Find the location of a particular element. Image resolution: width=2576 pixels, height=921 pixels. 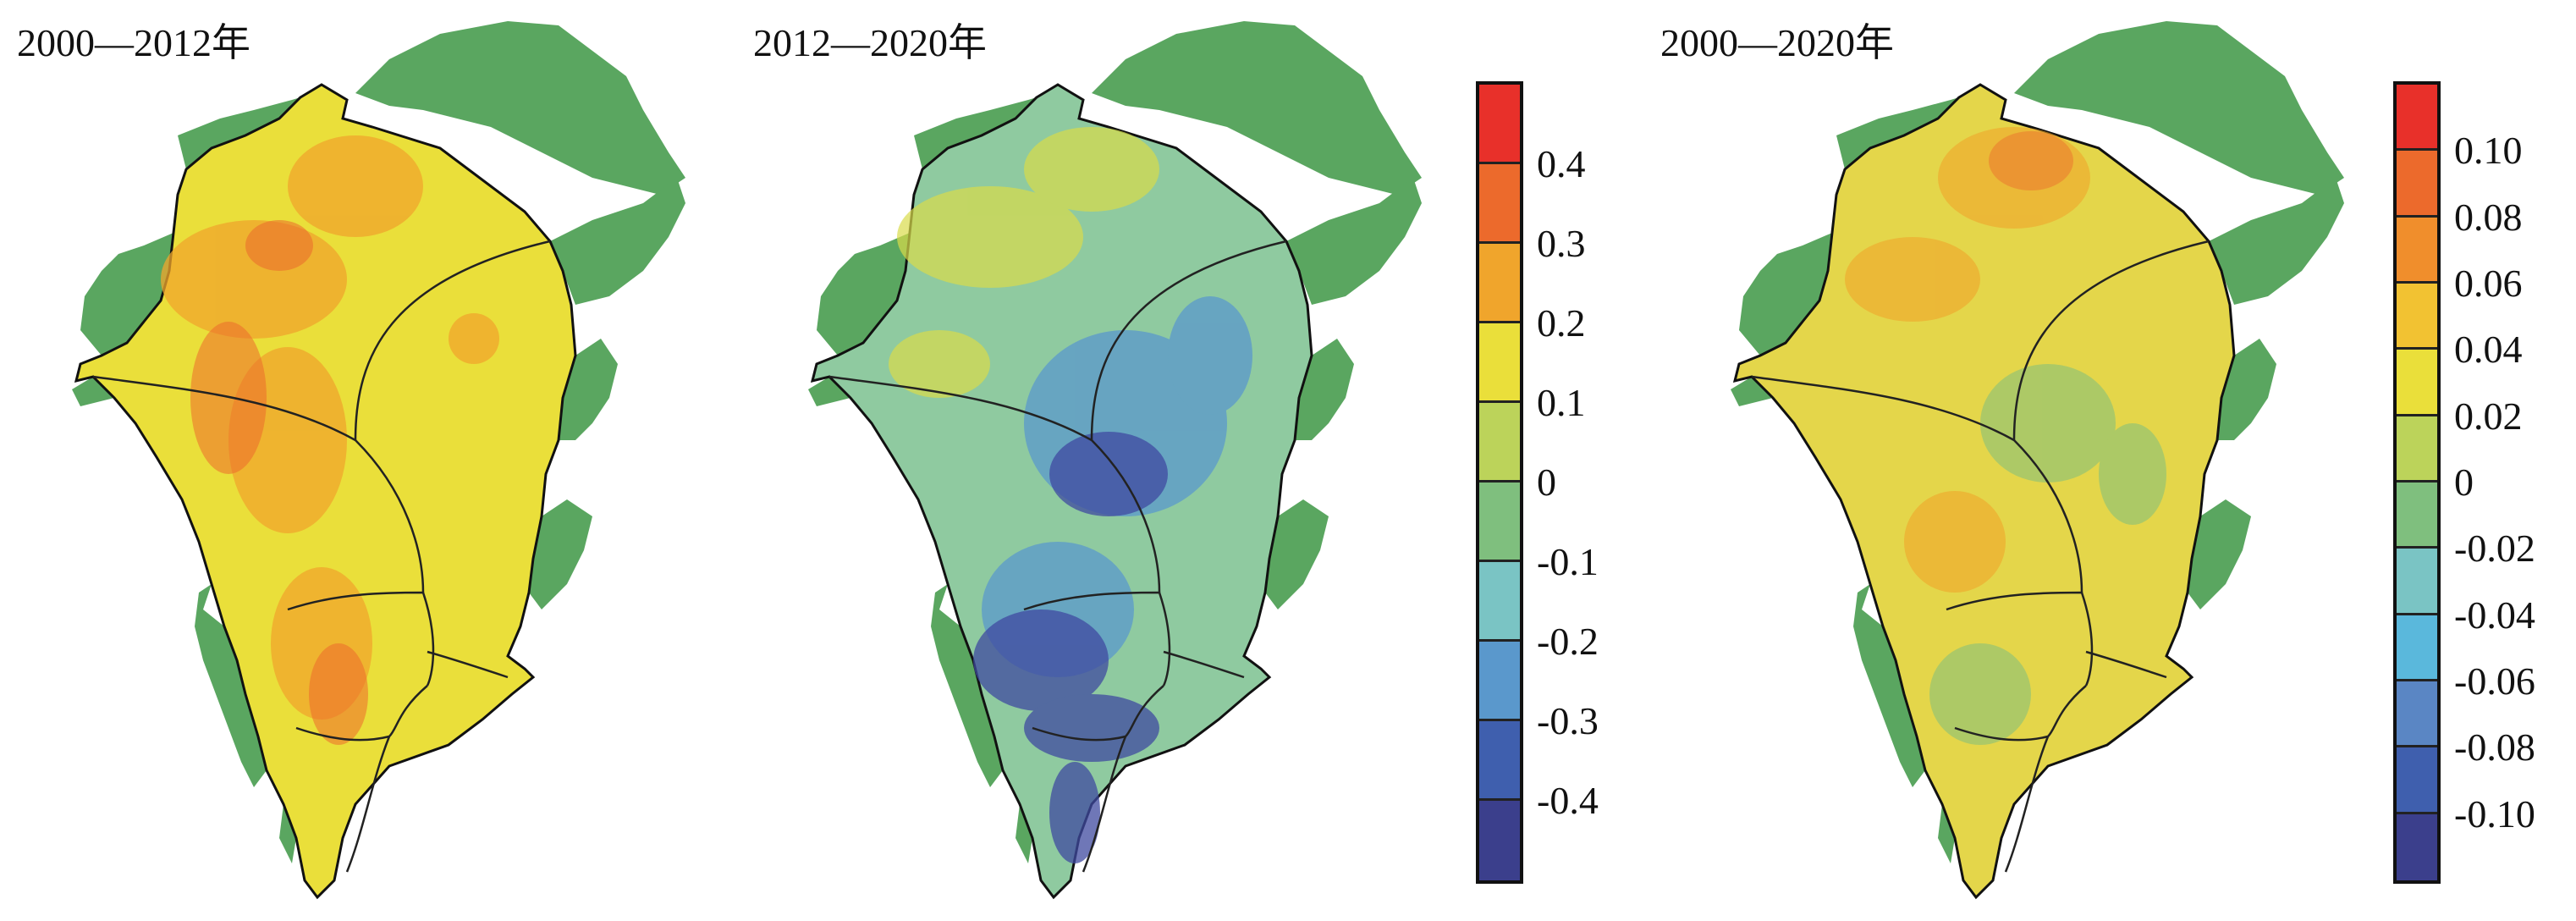

colorbar-tick-label: 0.06 is located at coordinates (2488, 284).